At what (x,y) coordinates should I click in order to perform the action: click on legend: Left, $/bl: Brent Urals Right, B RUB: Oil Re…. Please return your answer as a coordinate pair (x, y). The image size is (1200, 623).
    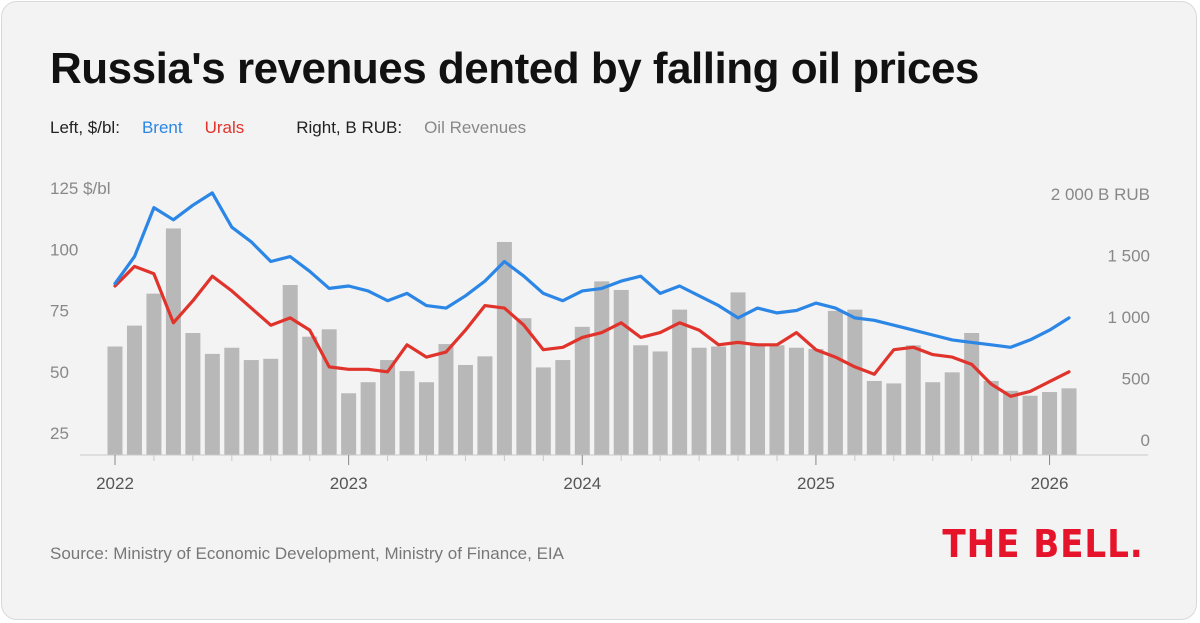
    Looking at the image, I should click on (299, 128).